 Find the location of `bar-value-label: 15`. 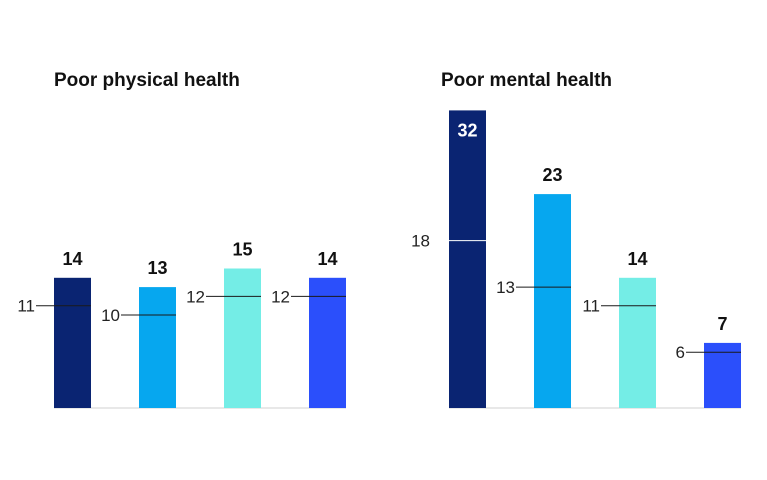

bar-value-label: 15 is located at coordinates (242, 250).